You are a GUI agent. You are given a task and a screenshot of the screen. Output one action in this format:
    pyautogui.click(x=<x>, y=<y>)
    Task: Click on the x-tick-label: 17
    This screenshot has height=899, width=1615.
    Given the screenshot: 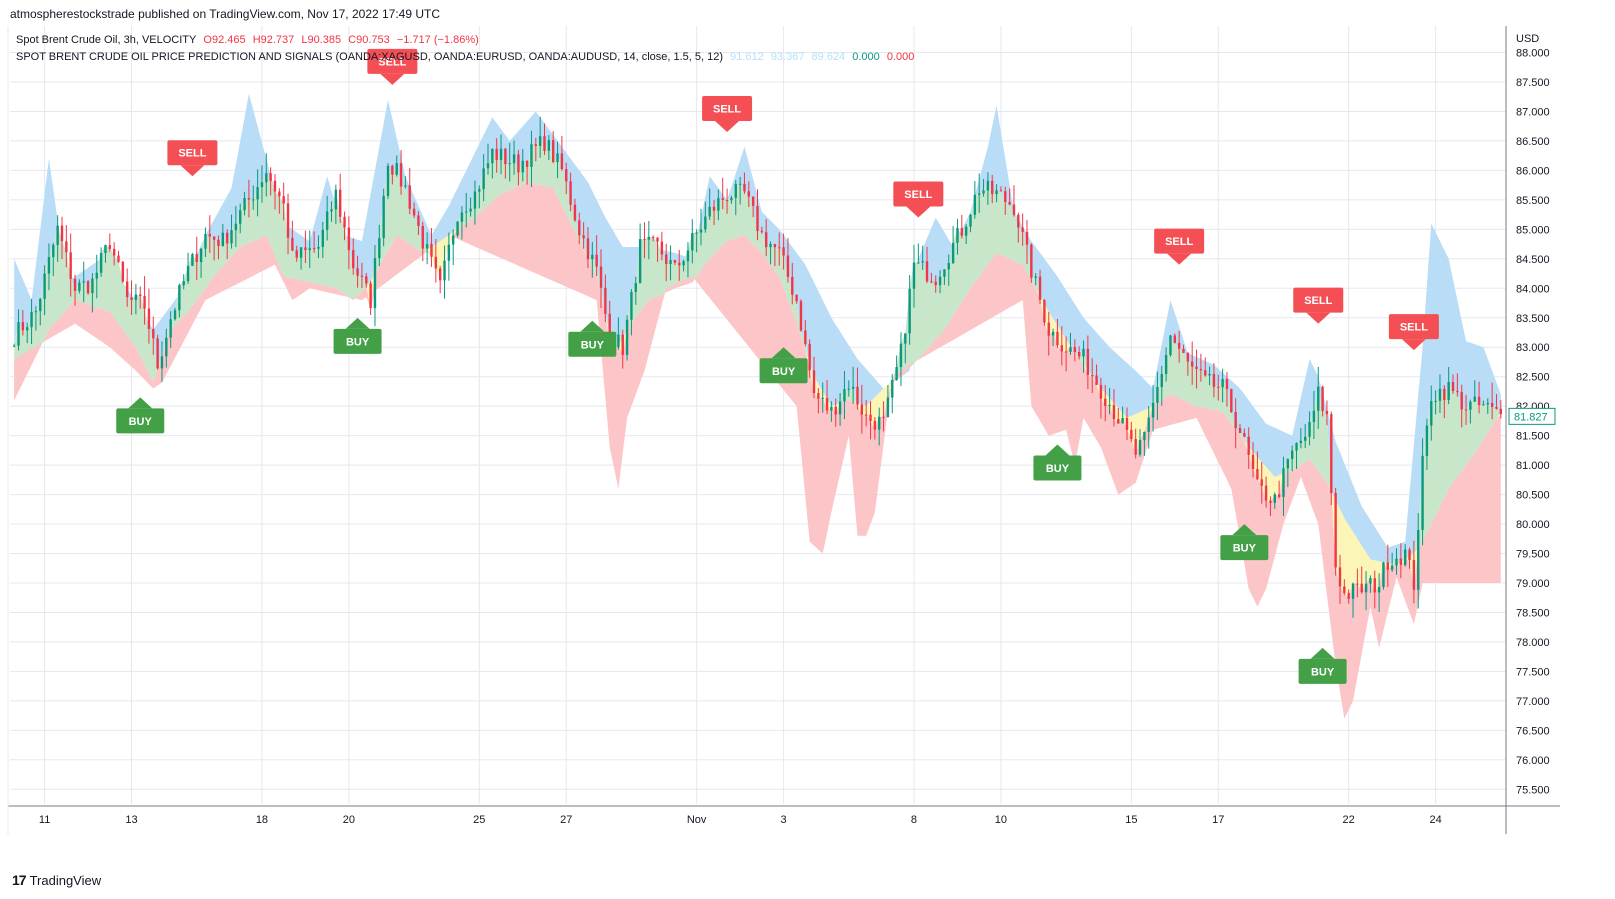 What is the action you would take?
    pyautogui.click(x=1218, y=820)
    